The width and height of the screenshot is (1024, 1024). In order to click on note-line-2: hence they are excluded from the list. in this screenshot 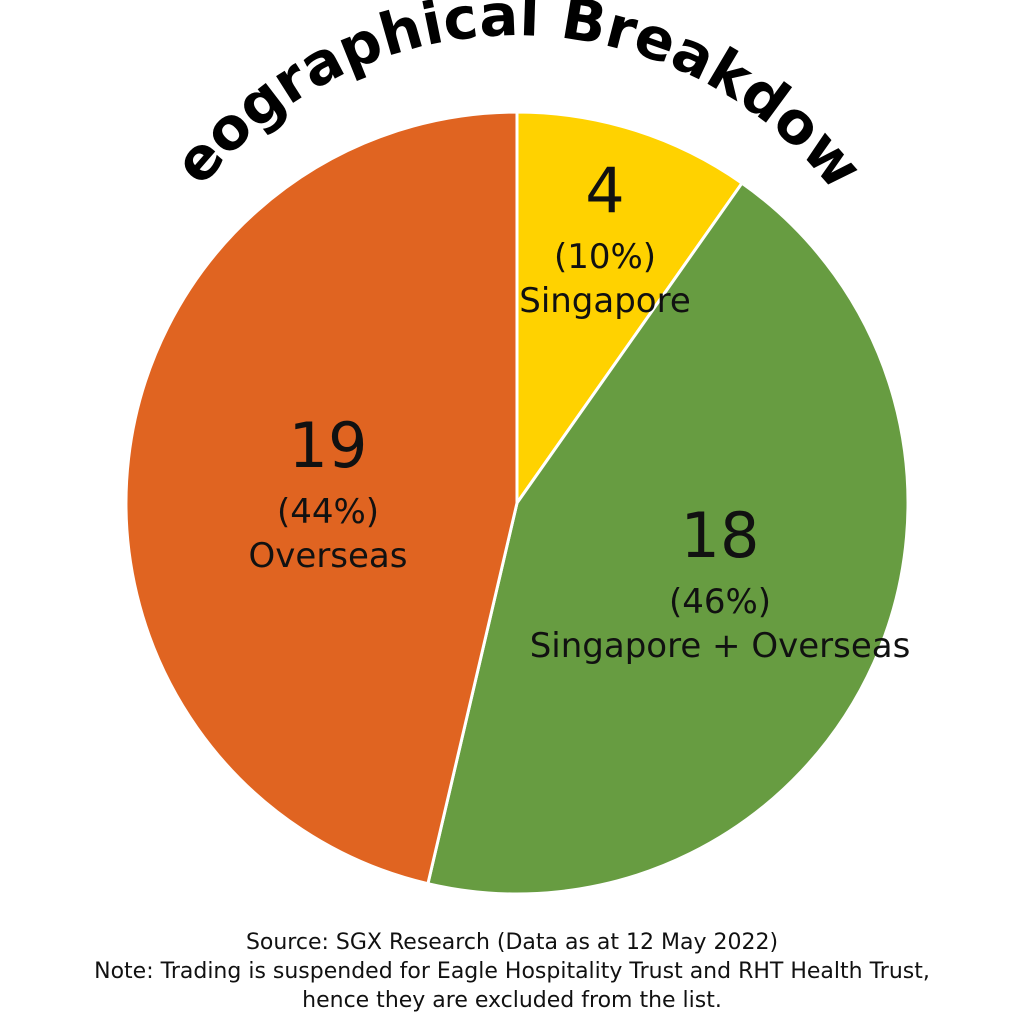, I will do `click(512, 1000)`.